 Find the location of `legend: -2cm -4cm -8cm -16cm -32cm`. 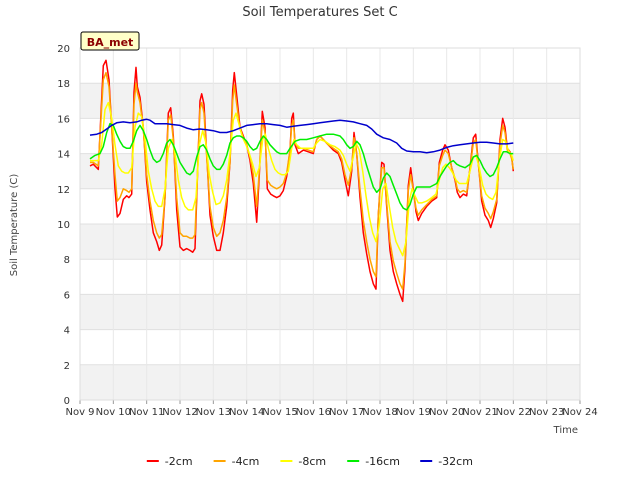

legend: -2cm -4cm -8cm -16cm -32cm is located at coordinates (309, 461).